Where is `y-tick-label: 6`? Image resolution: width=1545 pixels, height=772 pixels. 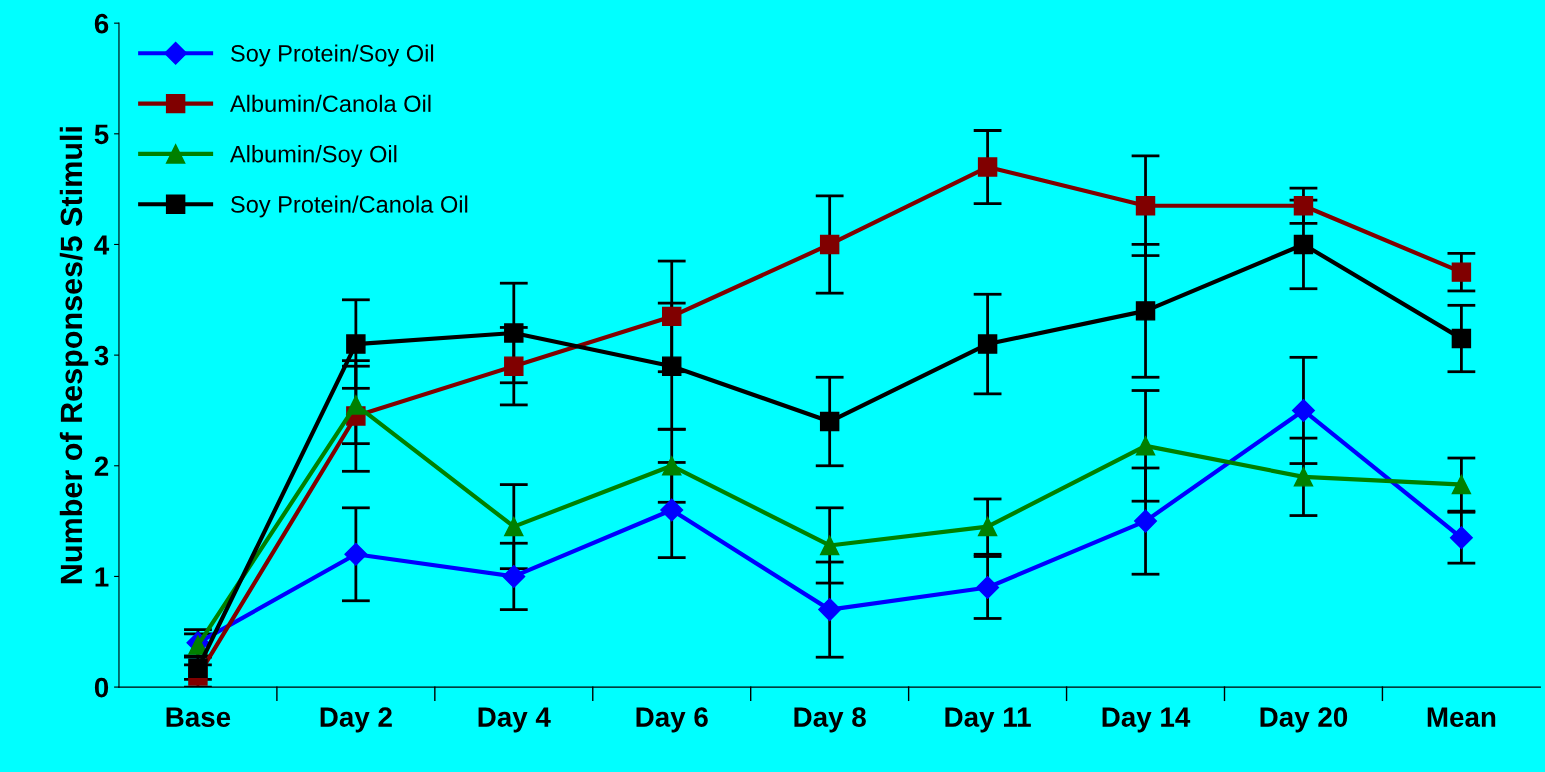
y-tick-label: 6 is located at coordinates (101, 23).